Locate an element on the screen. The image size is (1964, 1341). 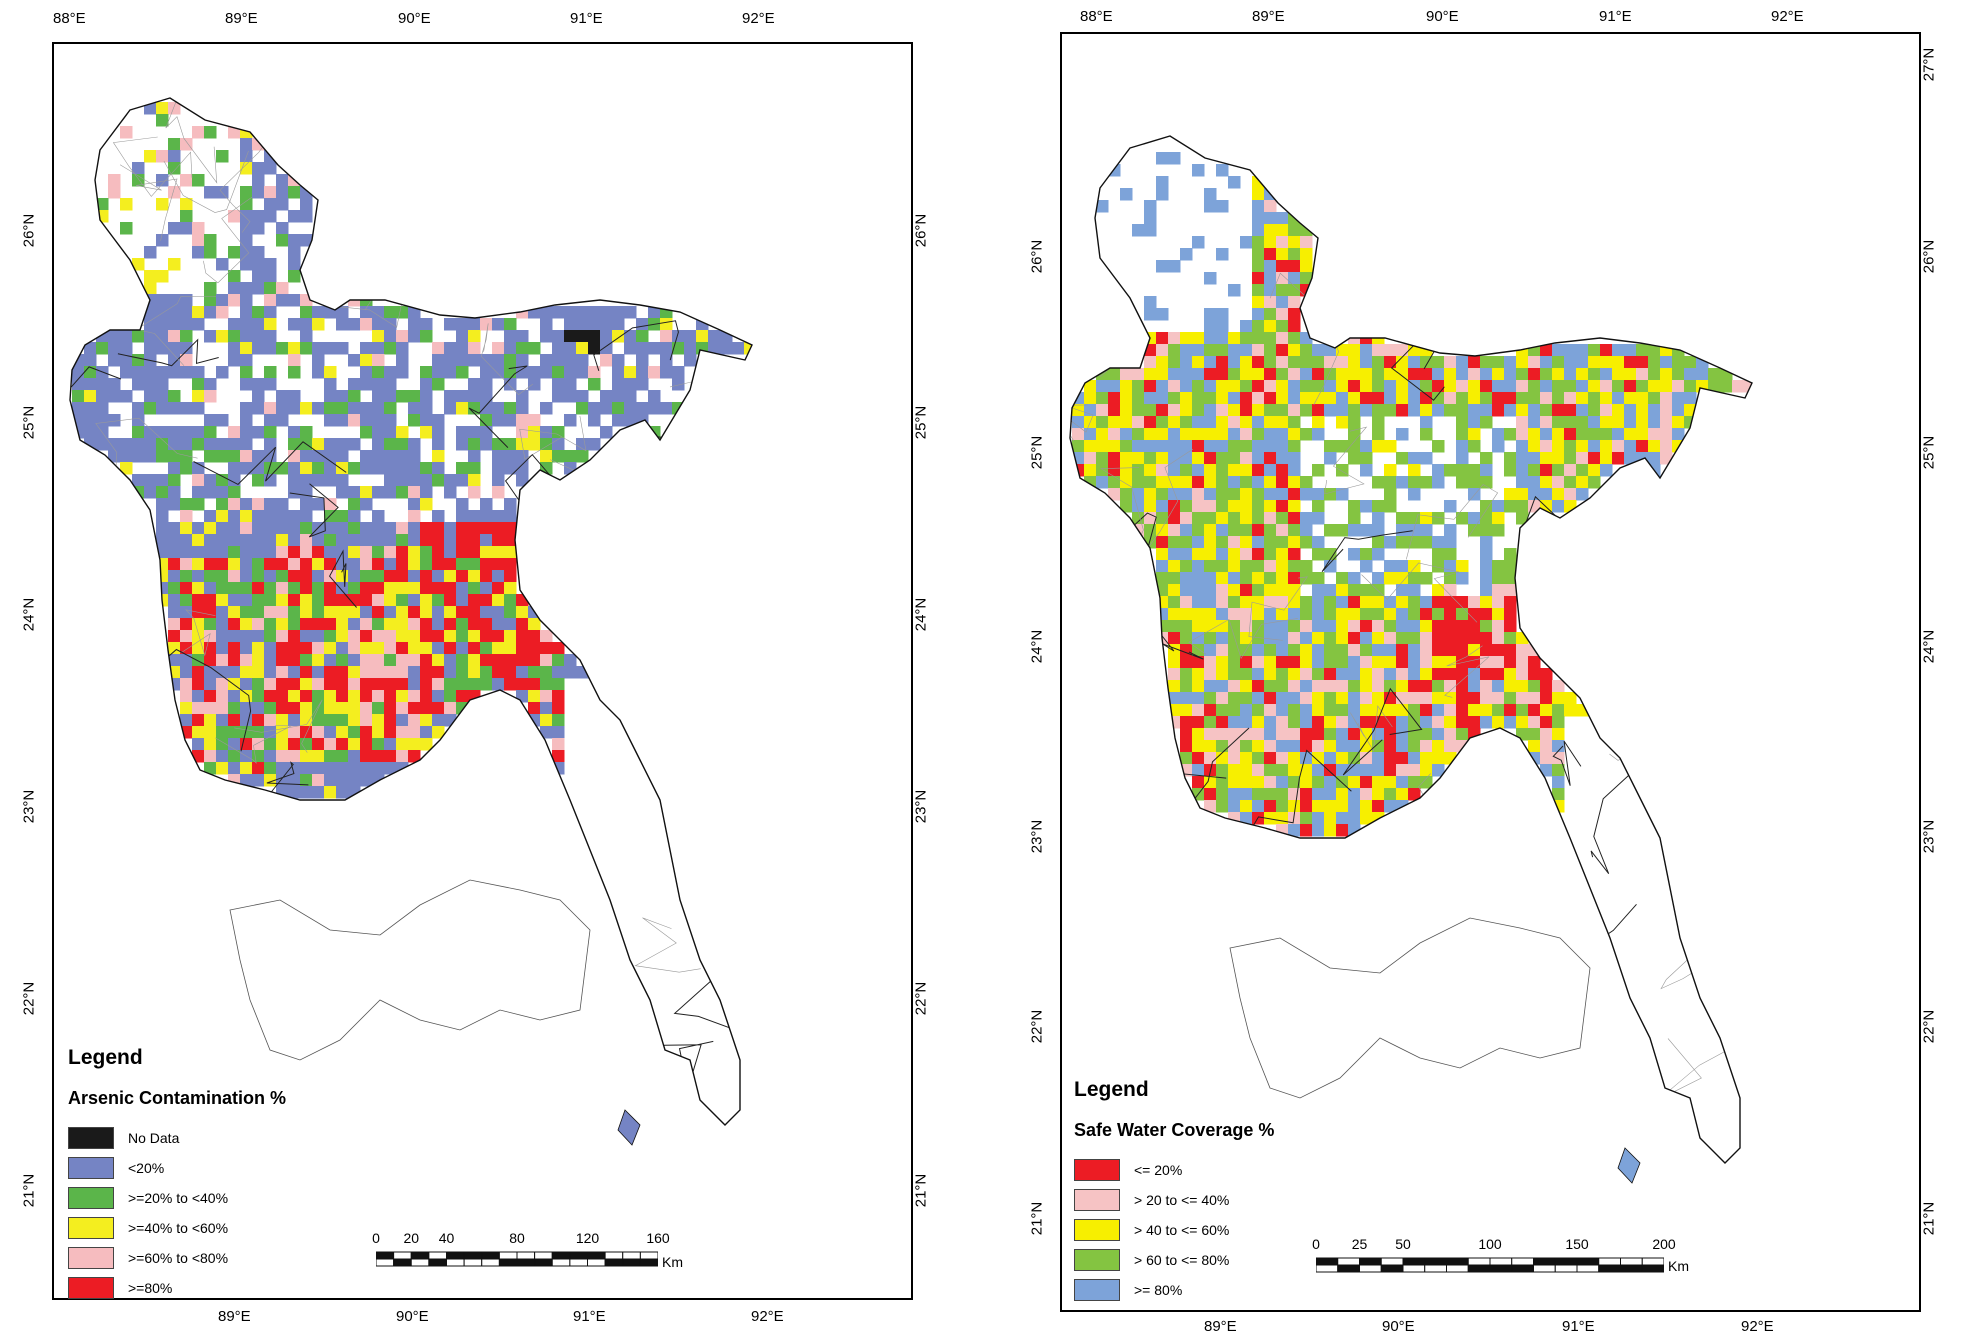
legend-item: >=60% to <80% is located at coordinates (177, 1258).